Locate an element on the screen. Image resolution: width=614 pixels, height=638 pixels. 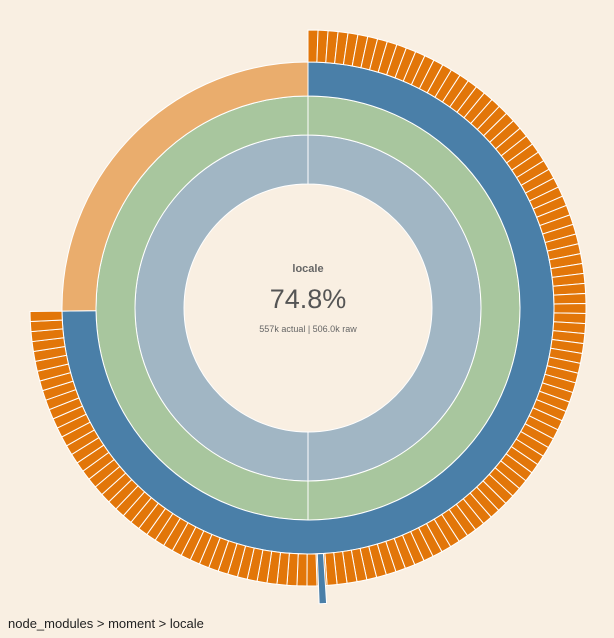
center-percentage: 74.8% is located at coordinates (308, 299).